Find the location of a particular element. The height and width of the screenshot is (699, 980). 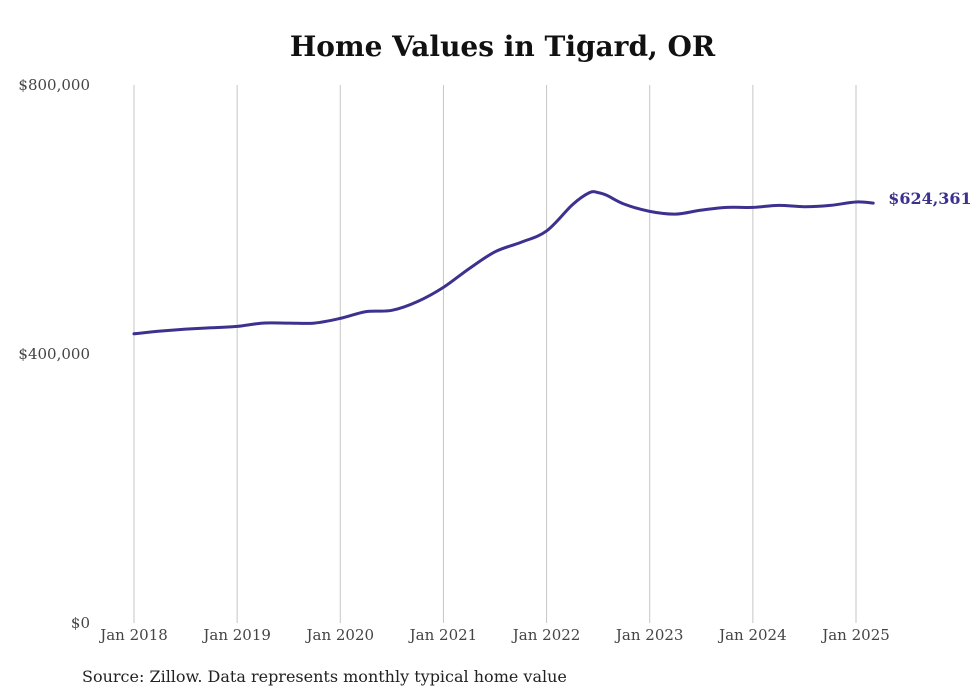

x-tick-label: Jan 2018 is located at coordinates (133, 635).